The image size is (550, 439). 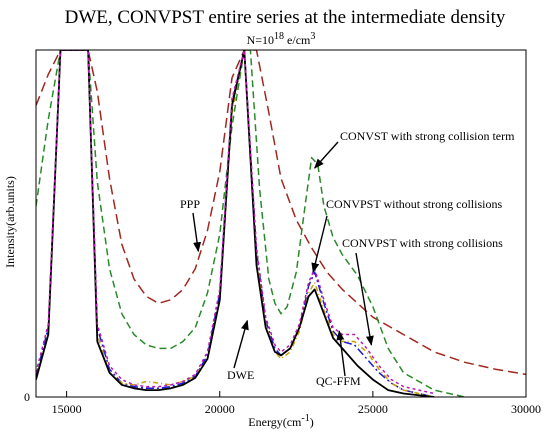 What do you see at coordinates (326, 155) in the screenshot?
I see `annotation-arrow-convst-with-strong-collision-term` at bounding box center [326, 155].